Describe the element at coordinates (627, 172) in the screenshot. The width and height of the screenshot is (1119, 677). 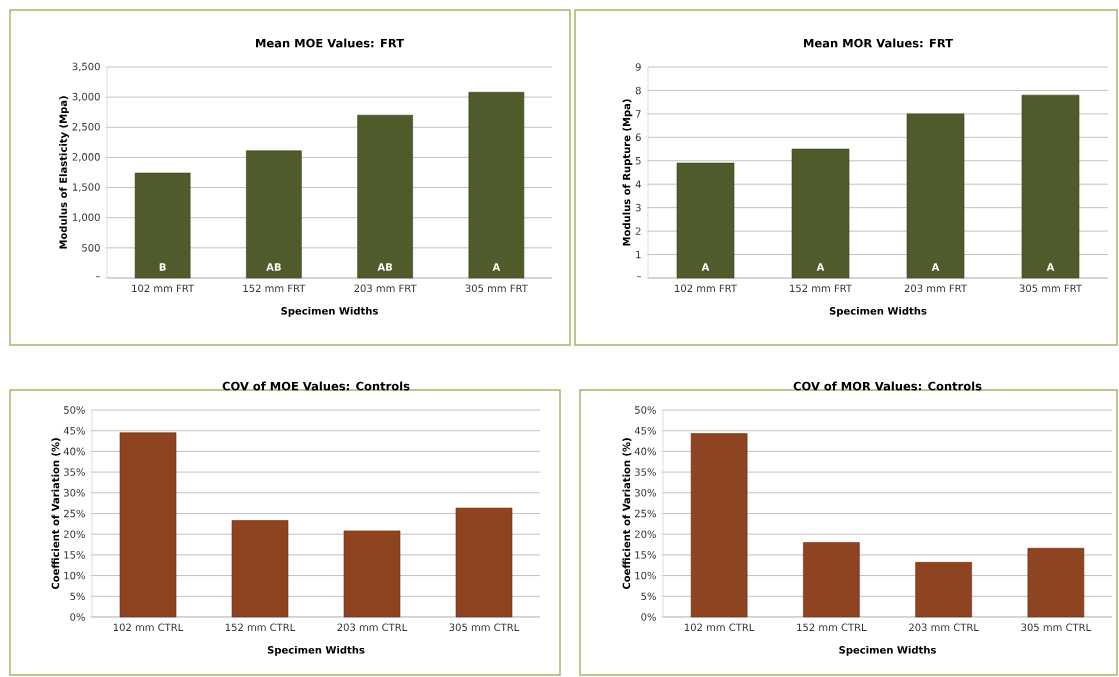
I see `y-axis-title: Modulus of Rupture (Mpa)` at that location.